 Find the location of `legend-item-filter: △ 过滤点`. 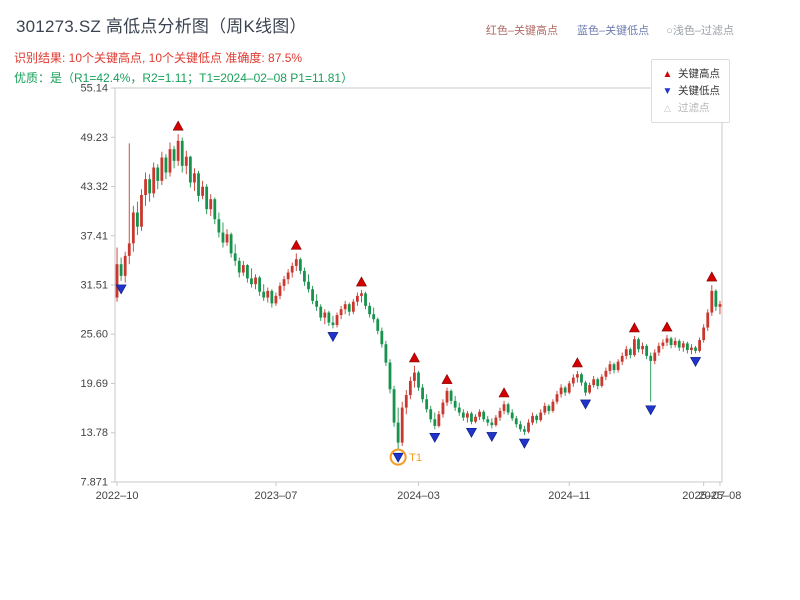

legend-item-filter: △ 过滤点 is located at coordinates (690, 108).